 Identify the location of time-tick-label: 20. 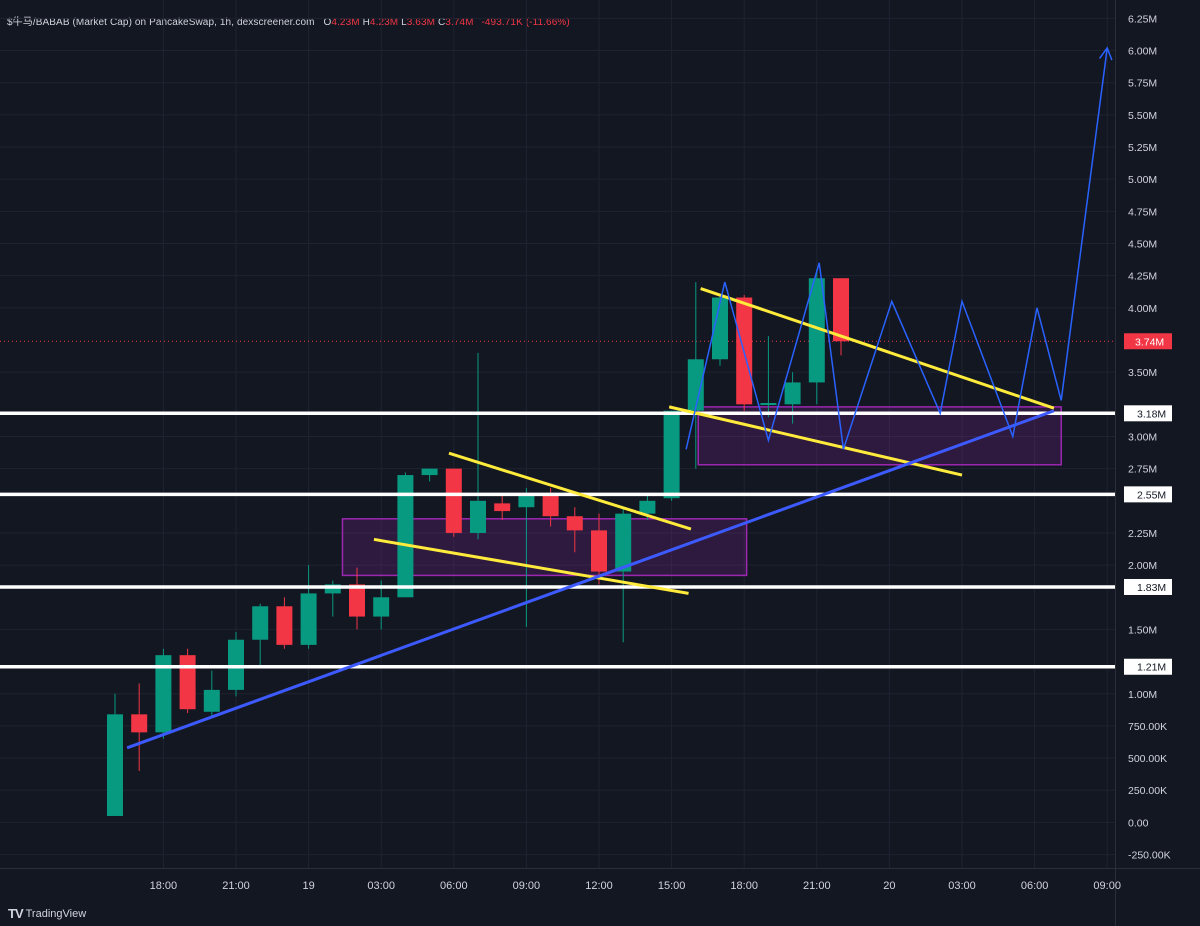
(889, 886).